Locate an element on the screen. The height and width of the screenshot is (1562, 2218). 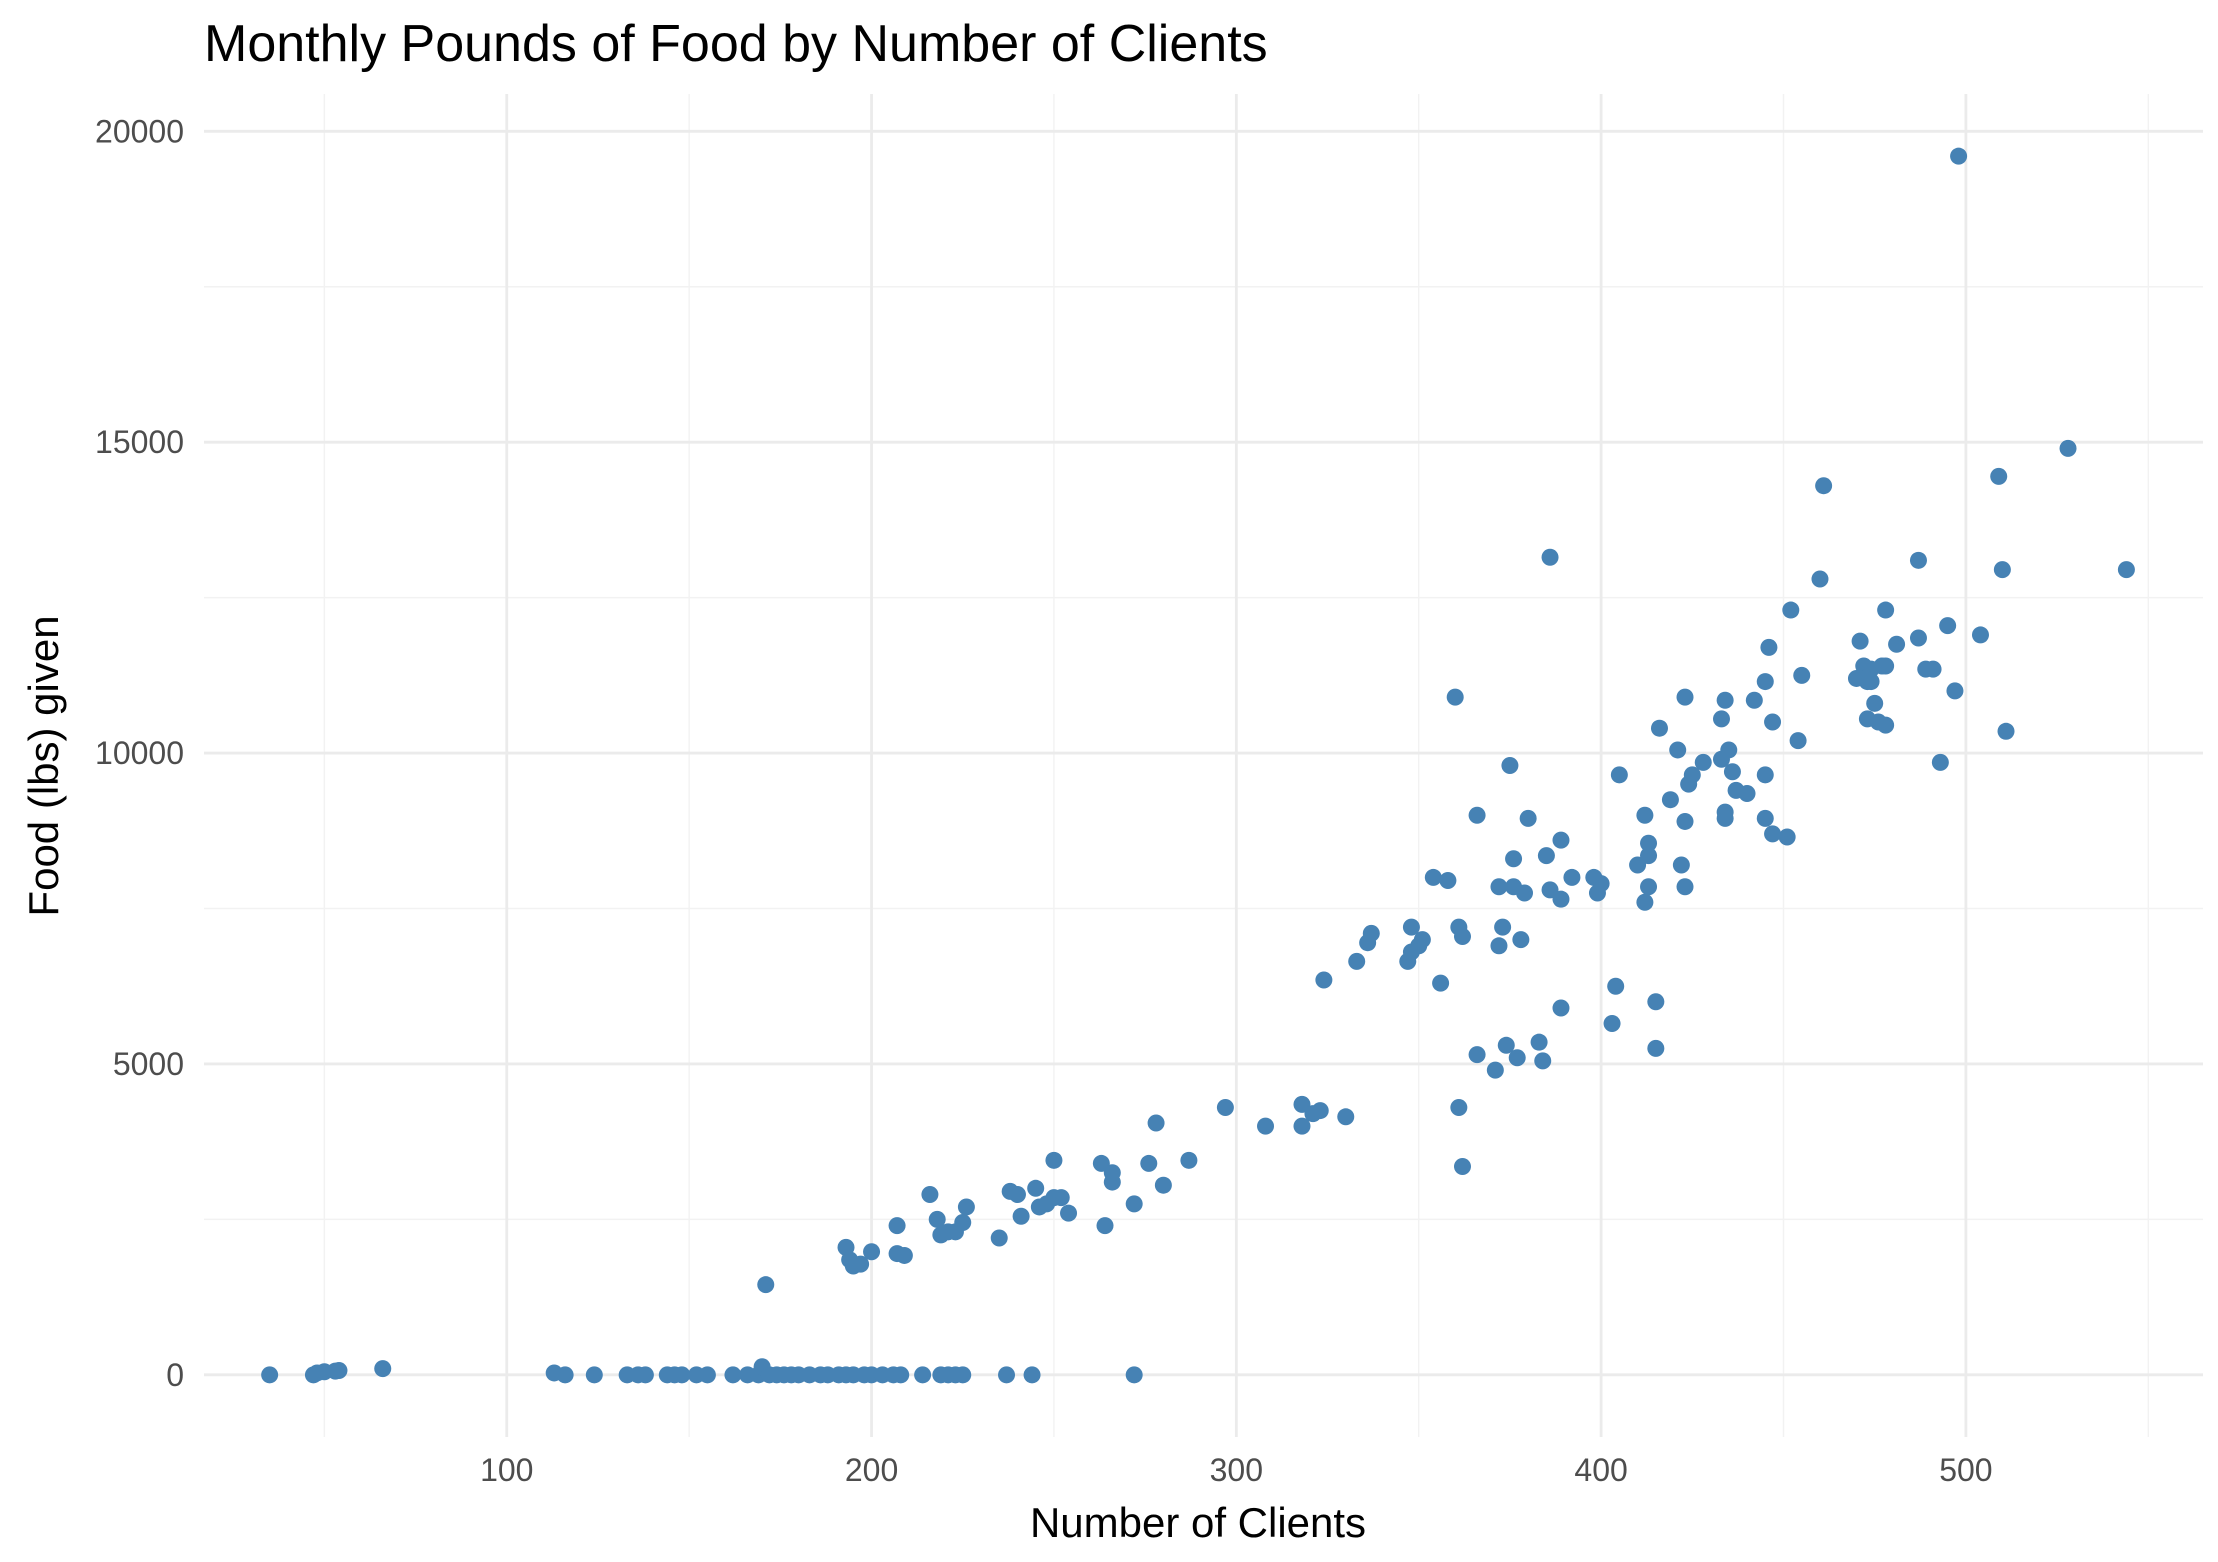
x-axis-tick-labels: 100 200 300 400 500 is located at coordinates (1236, 1470).